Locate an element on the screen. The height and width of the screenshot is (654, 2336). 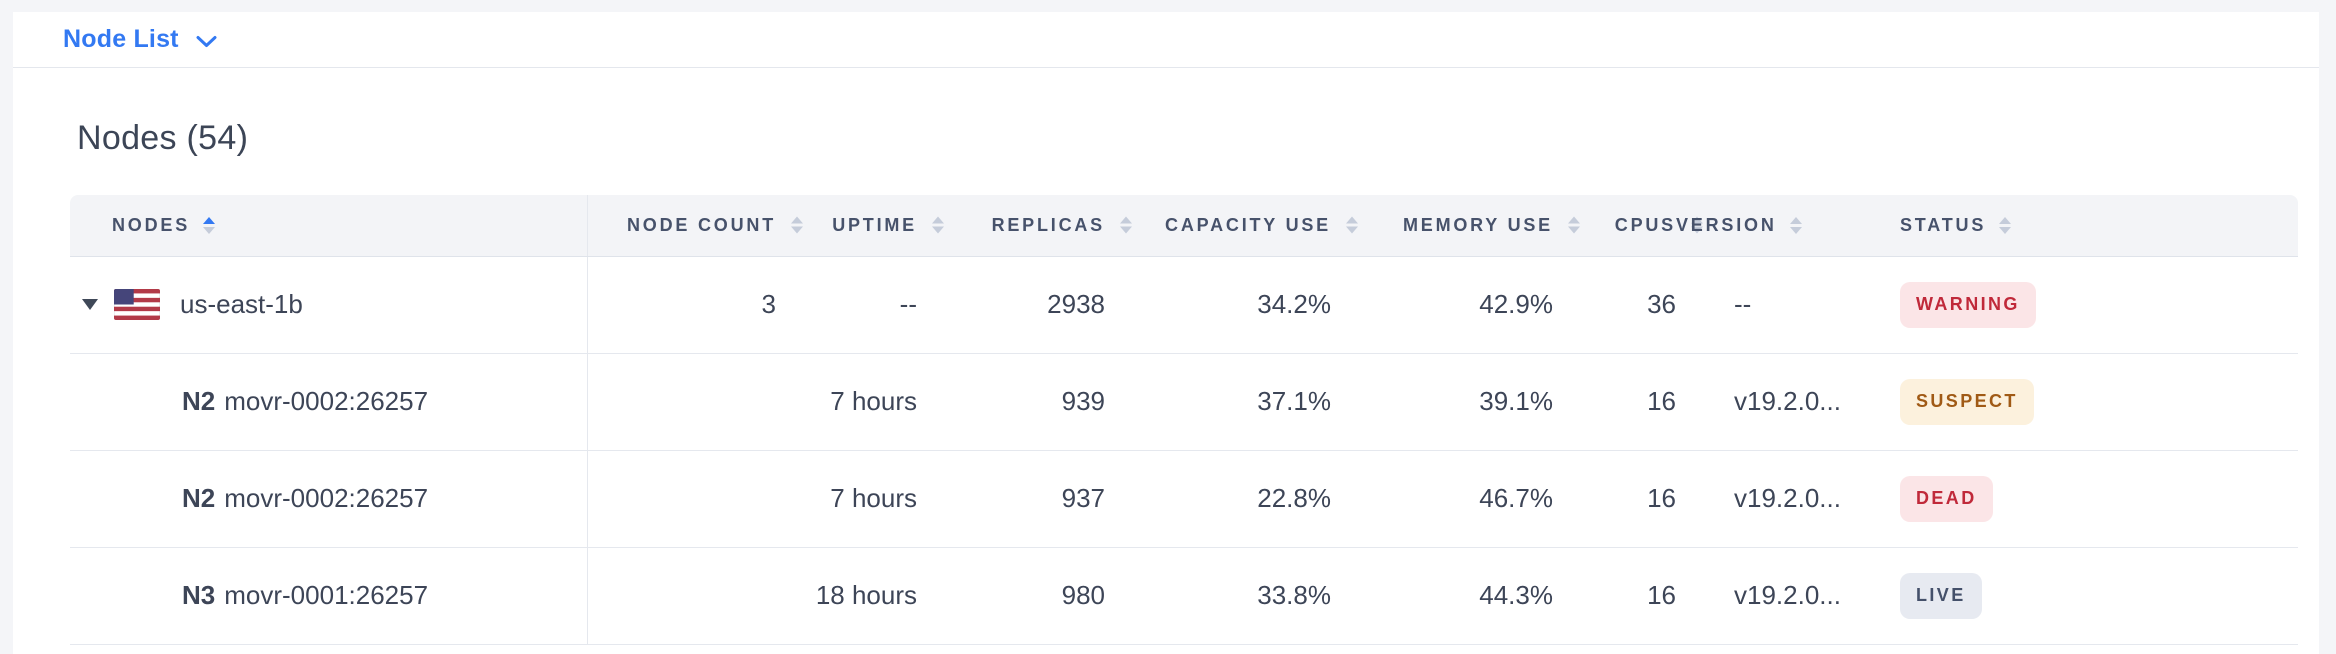
column-header-label: CPUS is located at coordinates (1645, 224).